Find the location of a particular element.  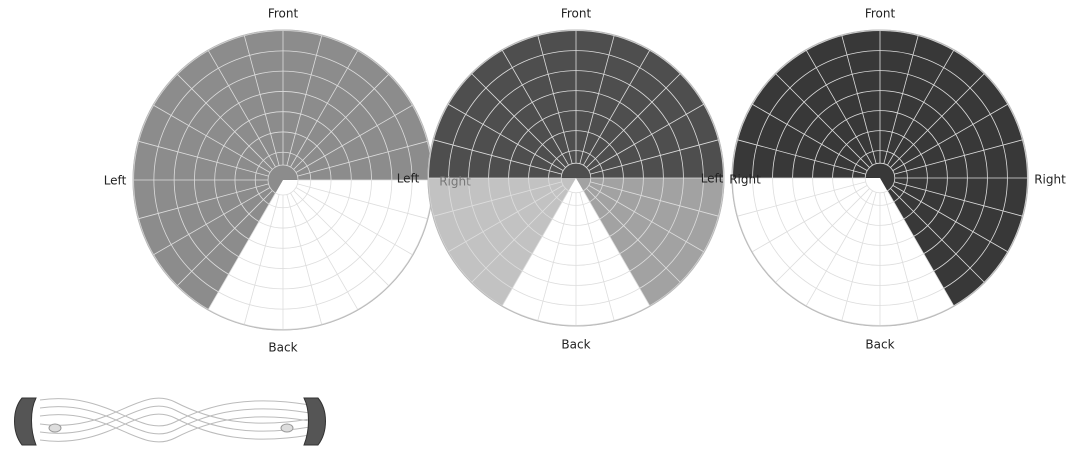

hoverboard-icon is located at coordinates (170, 421).